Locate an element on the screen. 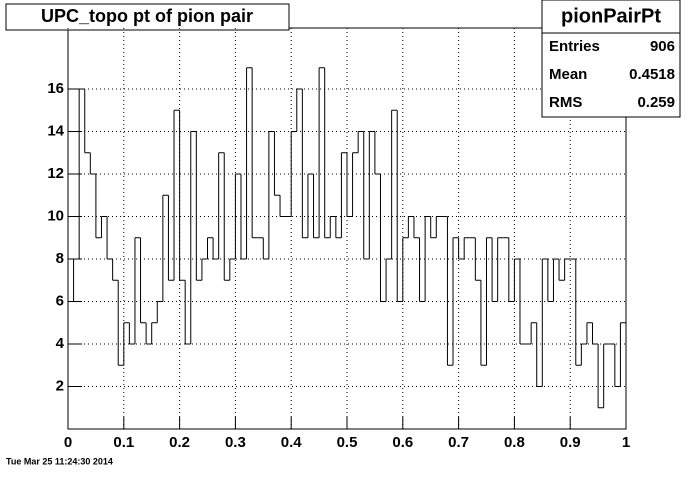 The image size is (696, 477). x-tick-label: 0.5 is located at coordinates (347, 442).